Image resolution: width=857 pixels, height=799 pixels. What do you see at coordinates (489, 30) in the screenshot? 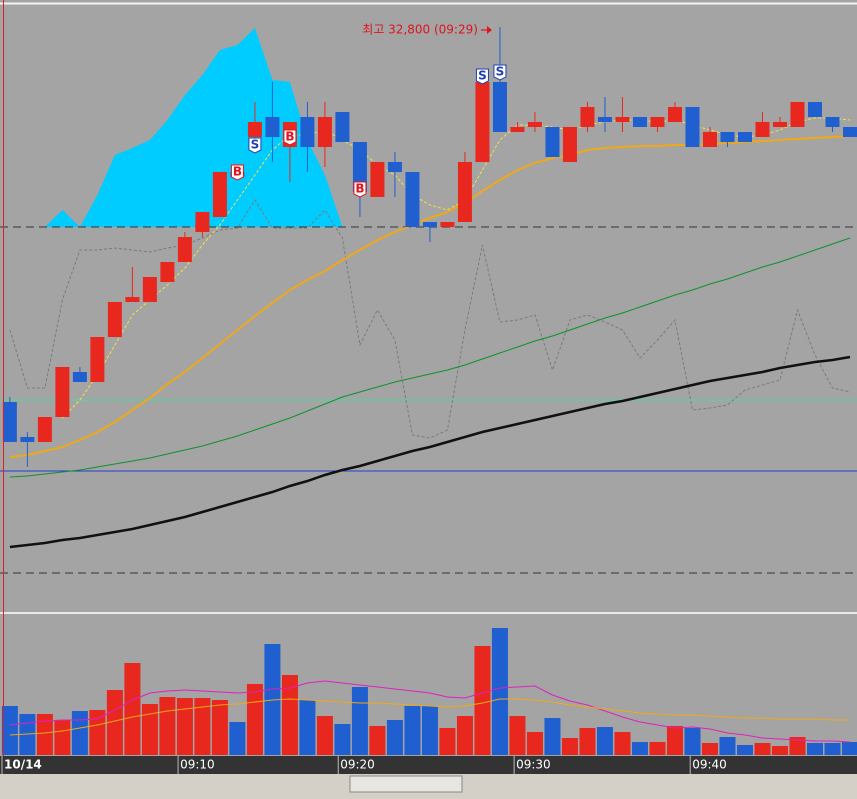
I see `annotation-arrowhead` at bounding box center [489, 30].